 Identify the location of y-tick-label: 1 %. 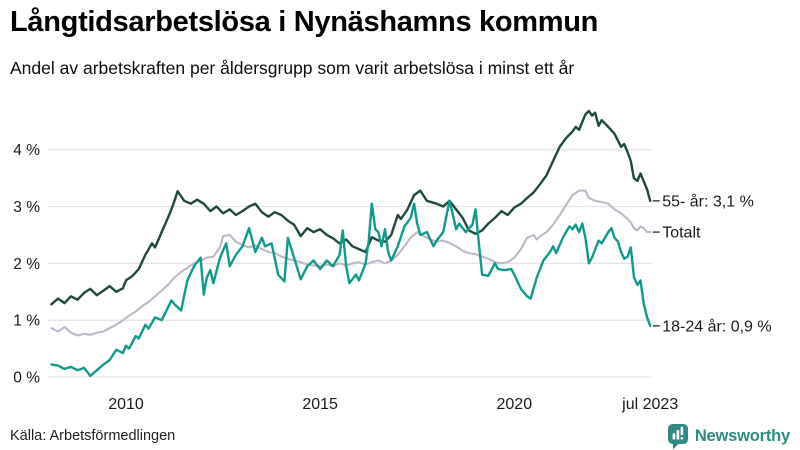
(26, 321).